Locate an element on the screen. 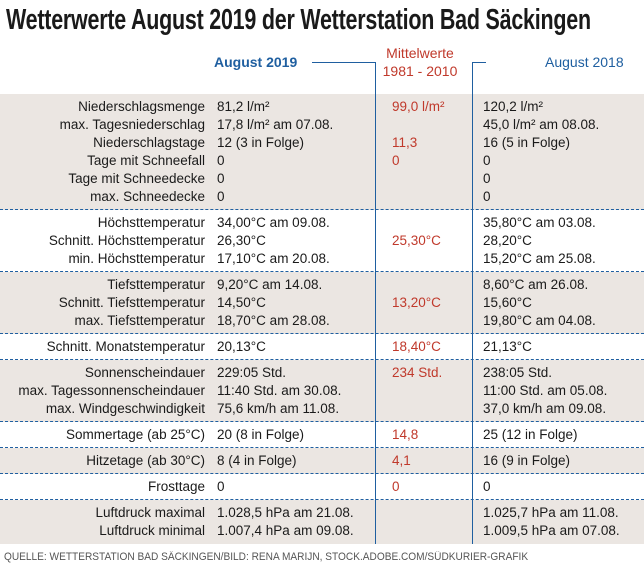 The image size is (644, 570). value-2018: 1.009,5 hPa am 07.08. is located at coordinates (551, 530).